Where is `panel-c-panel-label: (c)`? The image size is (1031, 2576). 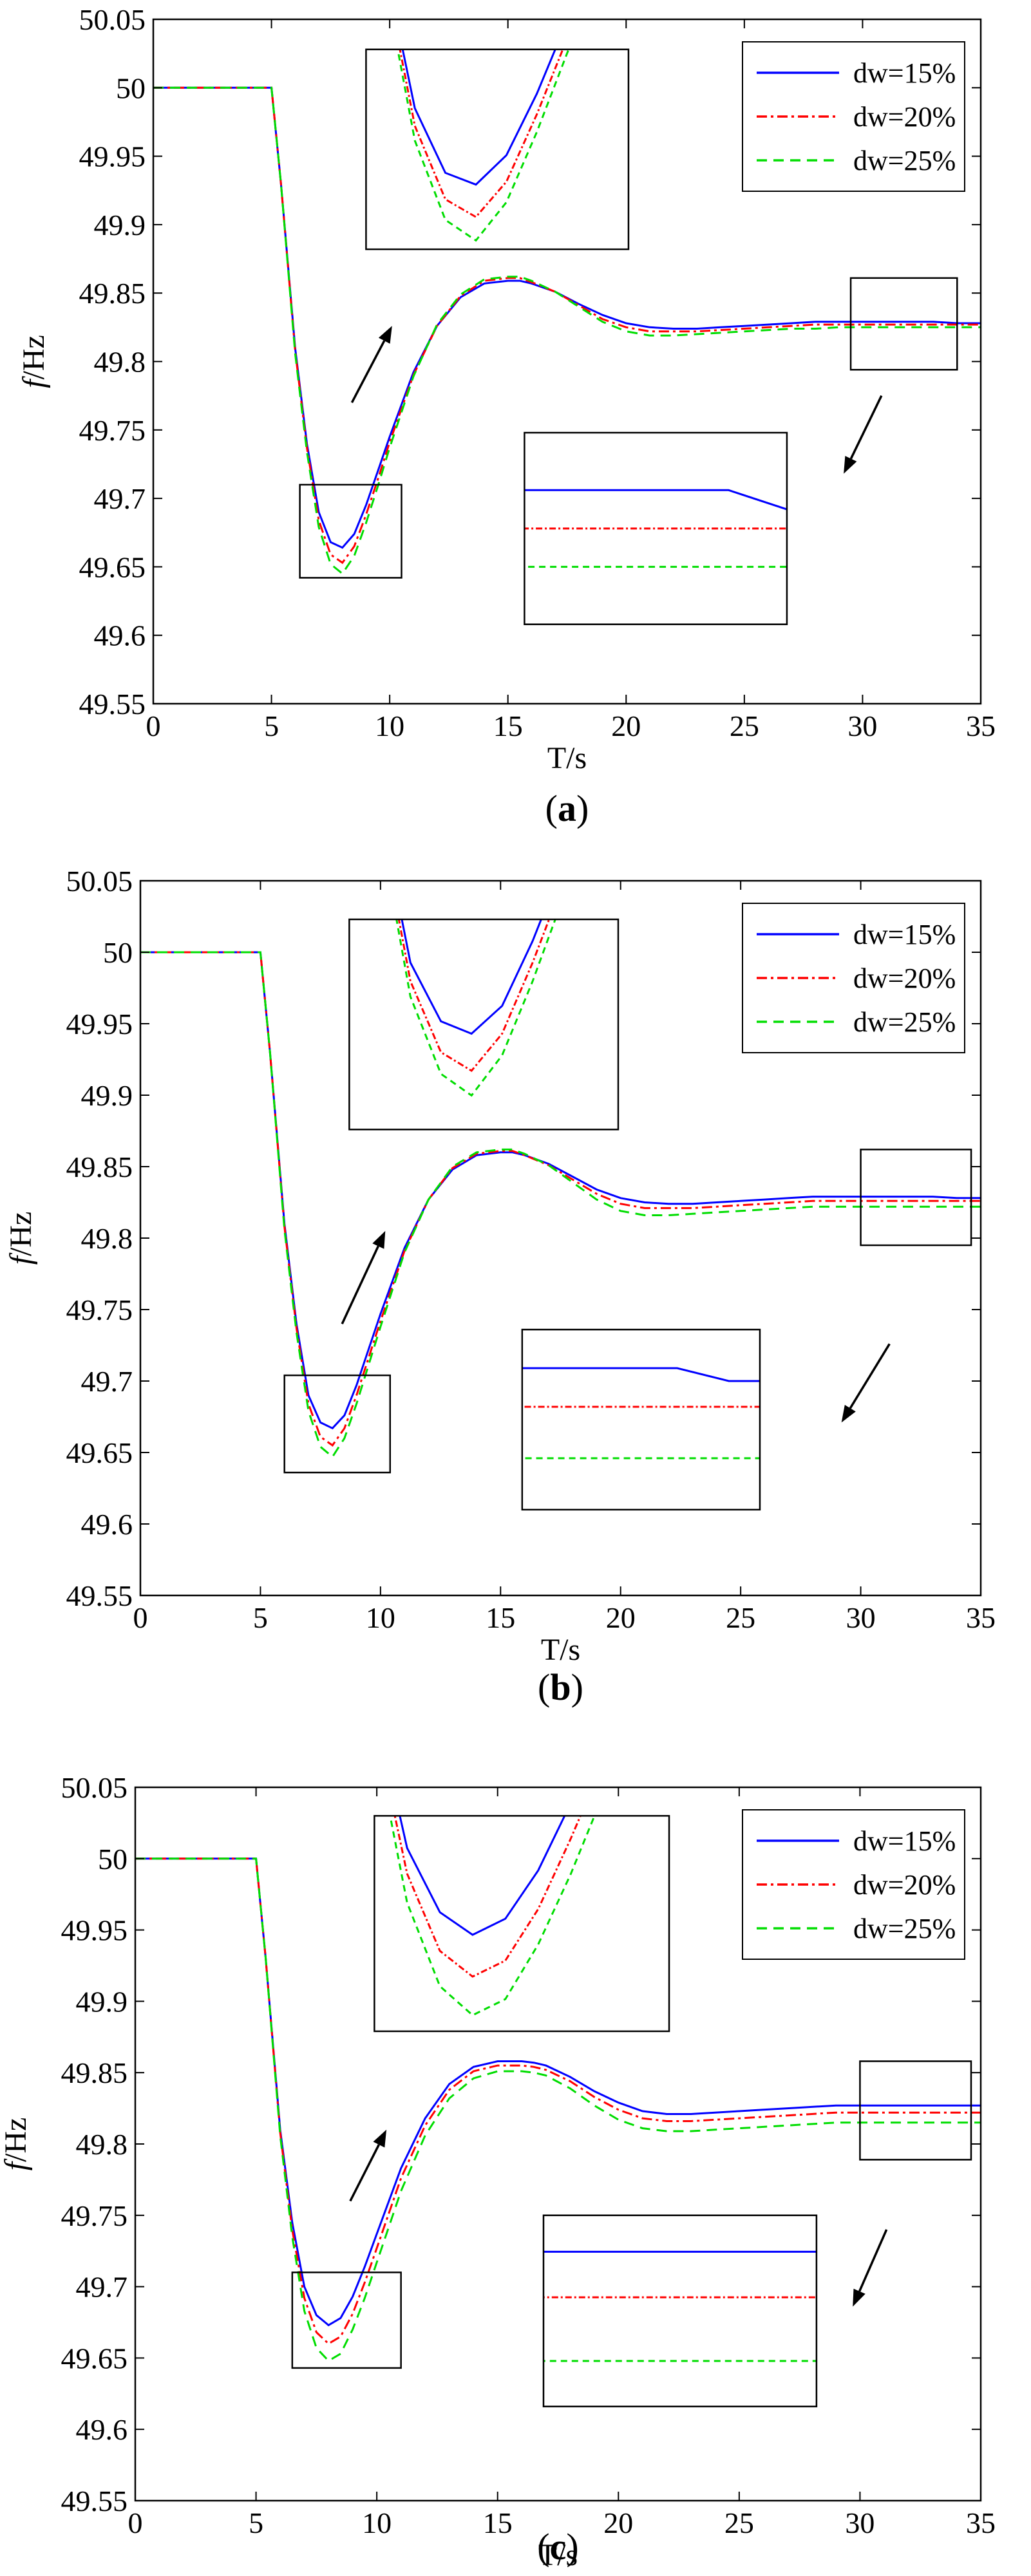
panel-c-panel-label: (c) is located at coordinates (557, 2547).